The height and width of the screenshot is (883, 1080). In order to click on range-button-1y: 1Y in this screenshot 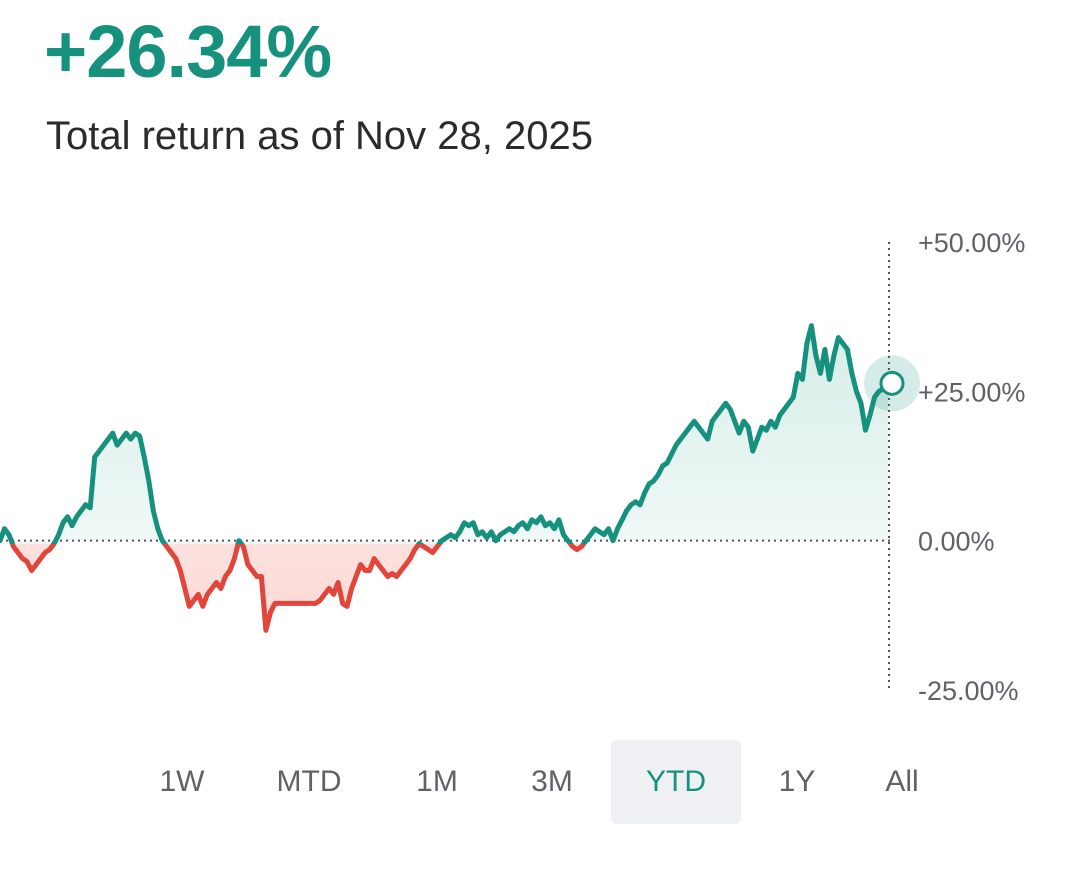, I will do `click(797, 781)`.